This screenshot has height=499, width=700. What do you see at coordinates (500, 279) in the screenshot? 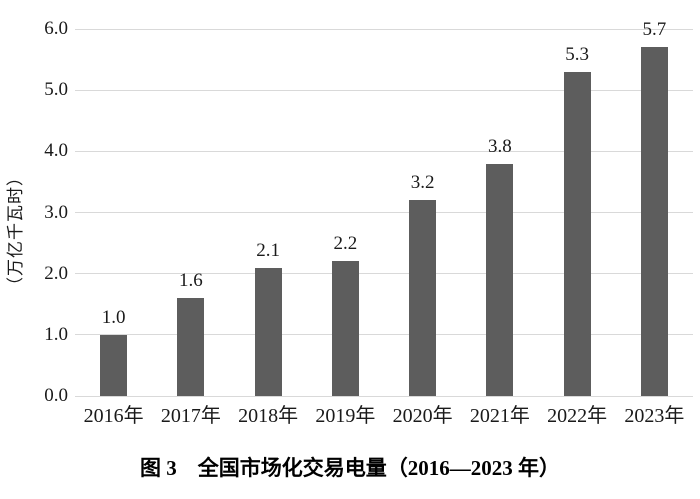
I see `bar-2021年` at bounding box center [500, 279].